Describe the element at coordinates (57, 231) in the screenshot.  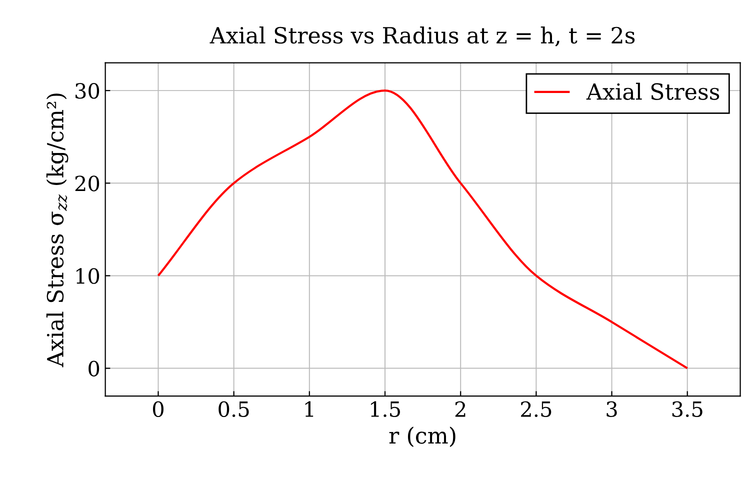
I see `y-axis-title: Axial Stress σ$_{zz}$ (kg/cm²)` at that location.